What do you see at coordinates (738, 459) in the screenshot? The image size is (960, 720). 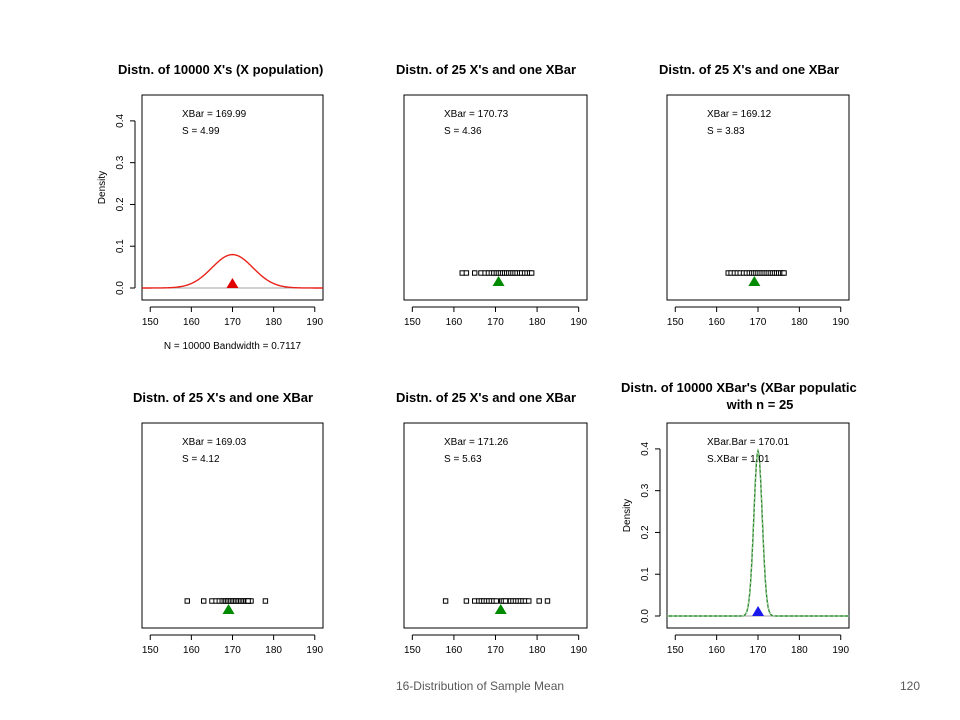 I see `stat-annotation: S.XBar = 1.01` at bounding box center [738, 459].